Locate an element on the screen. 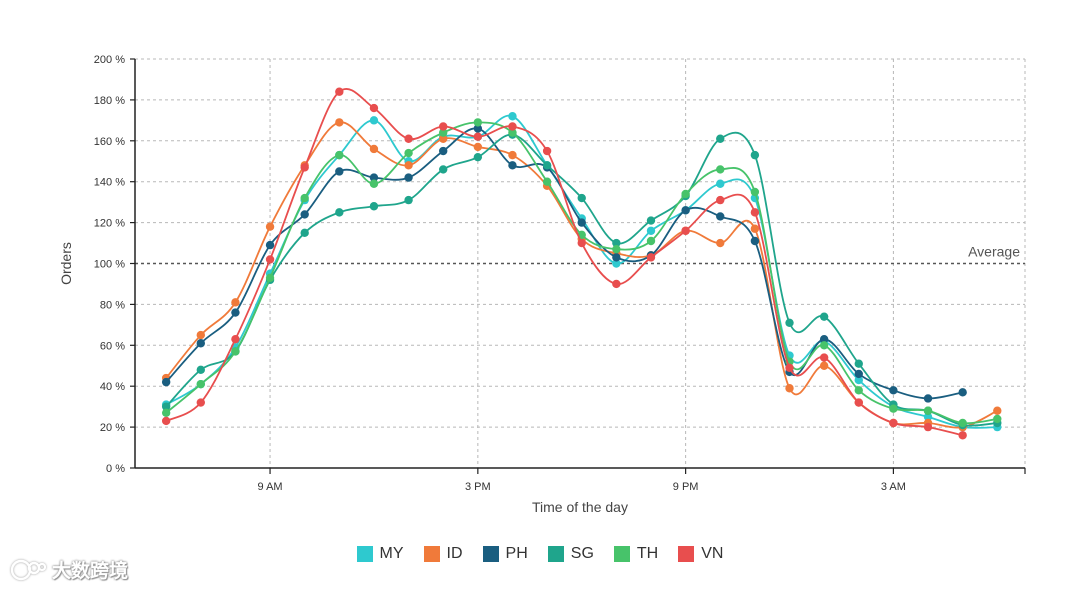  y-tick-label: 140 % is located at coordinates (109, 183).